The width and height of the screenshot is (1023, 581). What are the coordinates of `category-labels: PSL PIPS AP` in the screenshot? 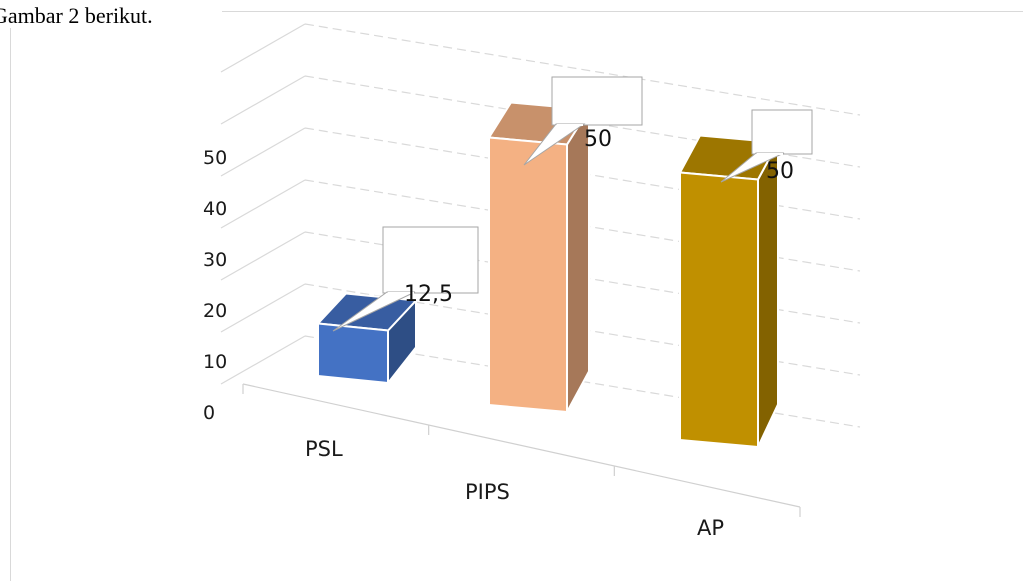 It's located at (514, 488).